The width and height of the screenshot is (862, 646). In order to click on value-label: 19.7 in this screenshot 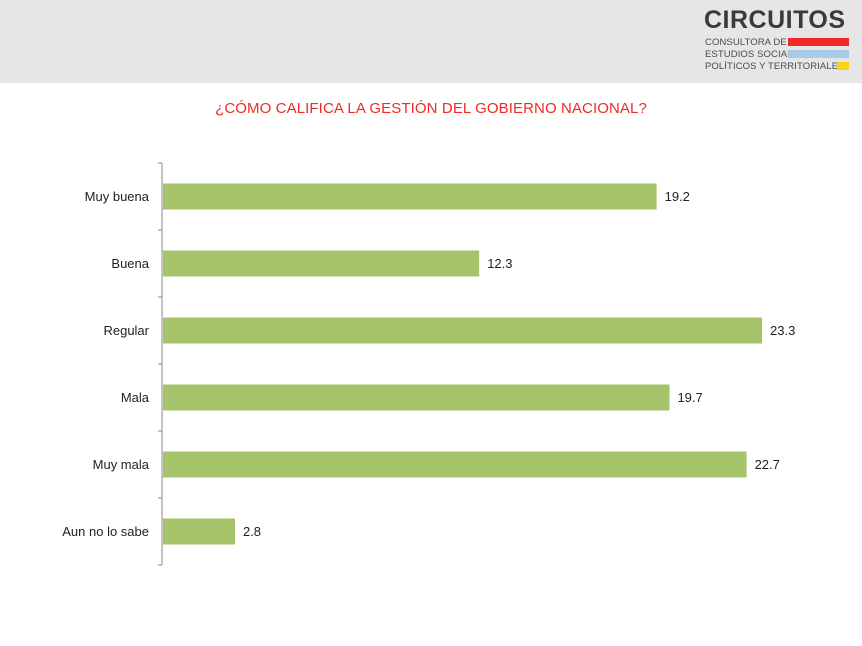, I will do `click(689, 397)`.